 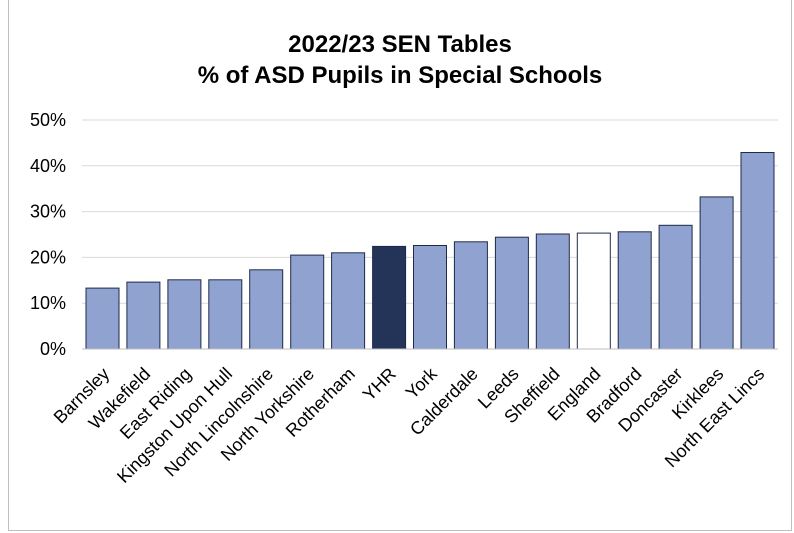 What do you see at coordinates (102, 318) in the screenshot?
I see `bar-barnsley` at bounding box center [102, 318].